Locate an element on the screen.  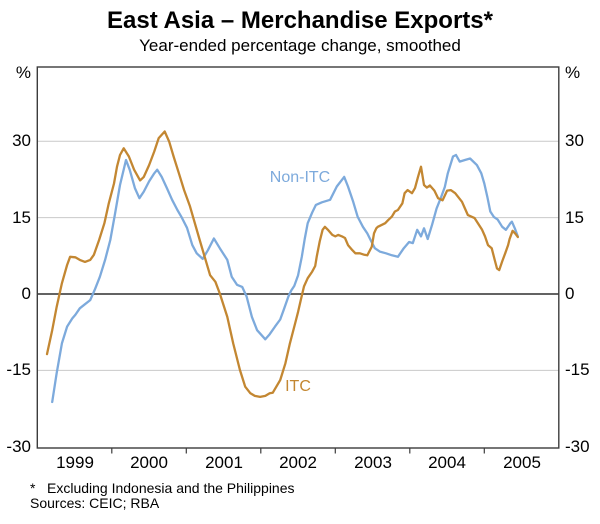
x-tick-2002: 2002 is located at coordinates (298, 462).